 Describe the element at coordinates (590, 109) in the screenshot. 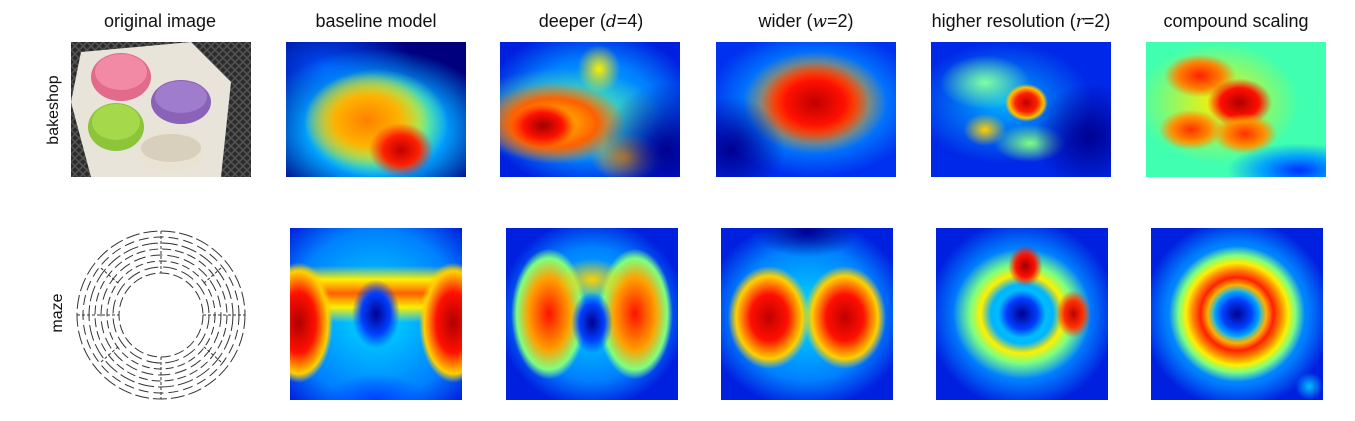

I see `bakeshop-heatmap-deeper` at that location.